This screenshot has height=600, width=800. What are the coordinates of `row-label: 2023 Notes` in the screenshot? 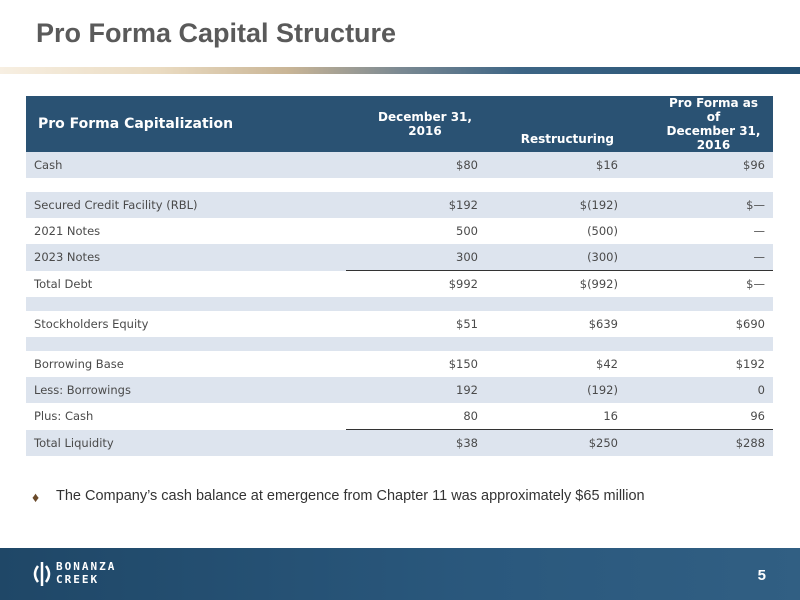 It's located at (186, 257).